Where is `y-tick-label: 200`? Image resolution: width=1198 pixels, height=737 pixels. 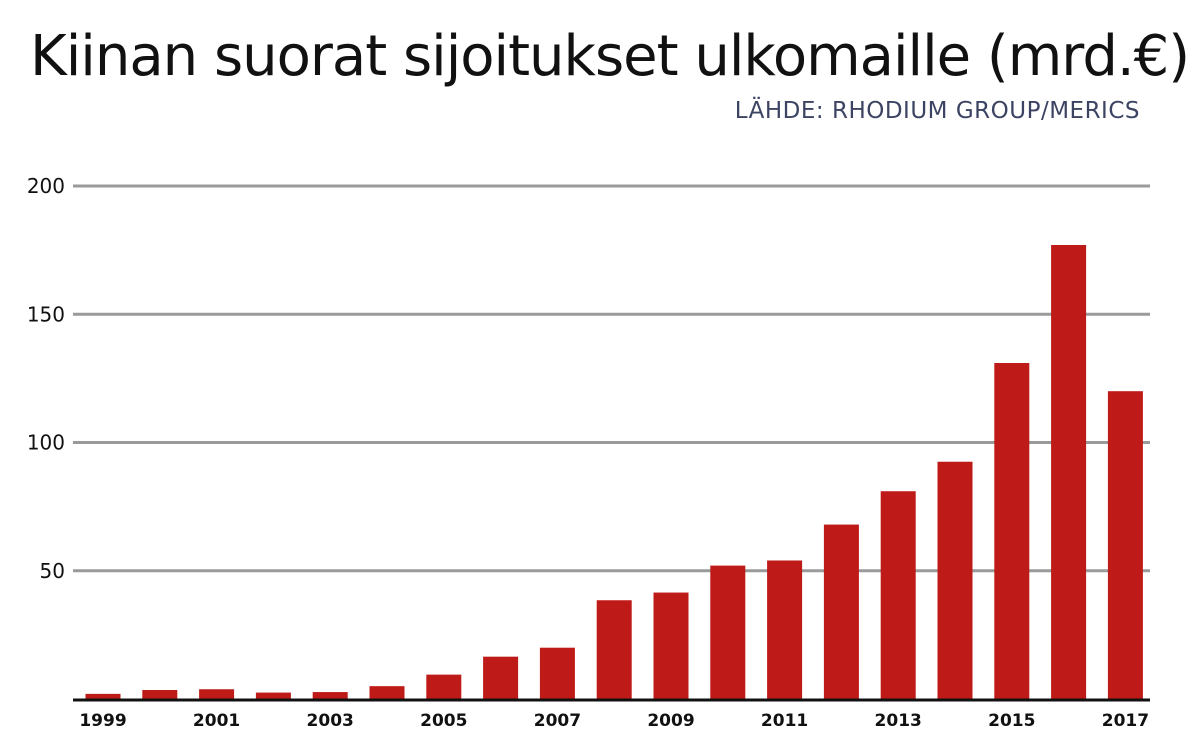
y-tick-label: 200 is located at coordinates (46, 186).